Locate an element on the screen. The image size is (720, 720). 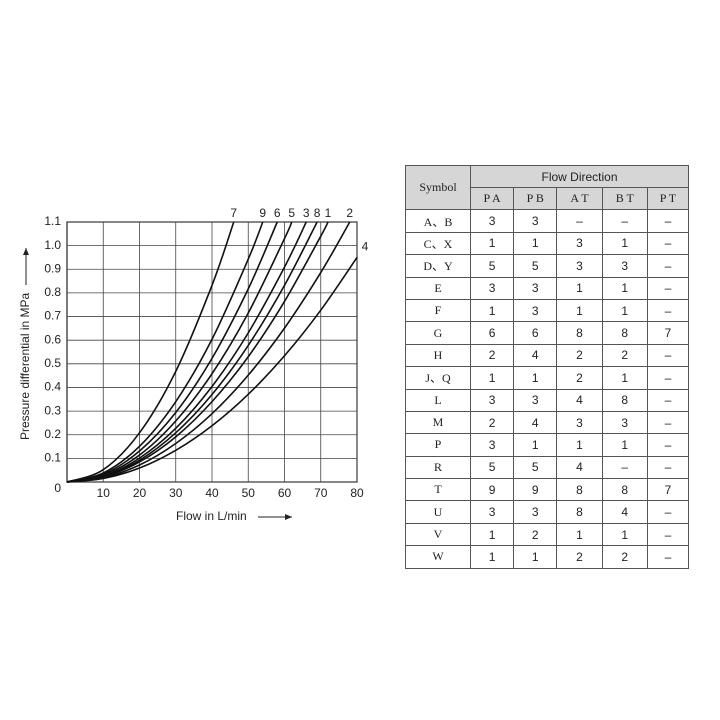
curve-label: 1 is located at coordinates (328, 213).